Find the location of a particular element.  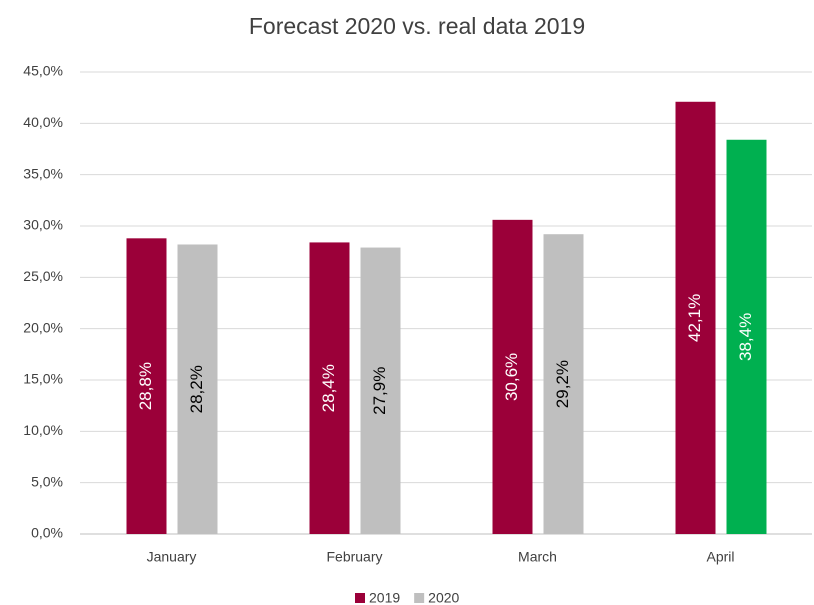

data-label: 30,6% is located at coordinates (511, 377).